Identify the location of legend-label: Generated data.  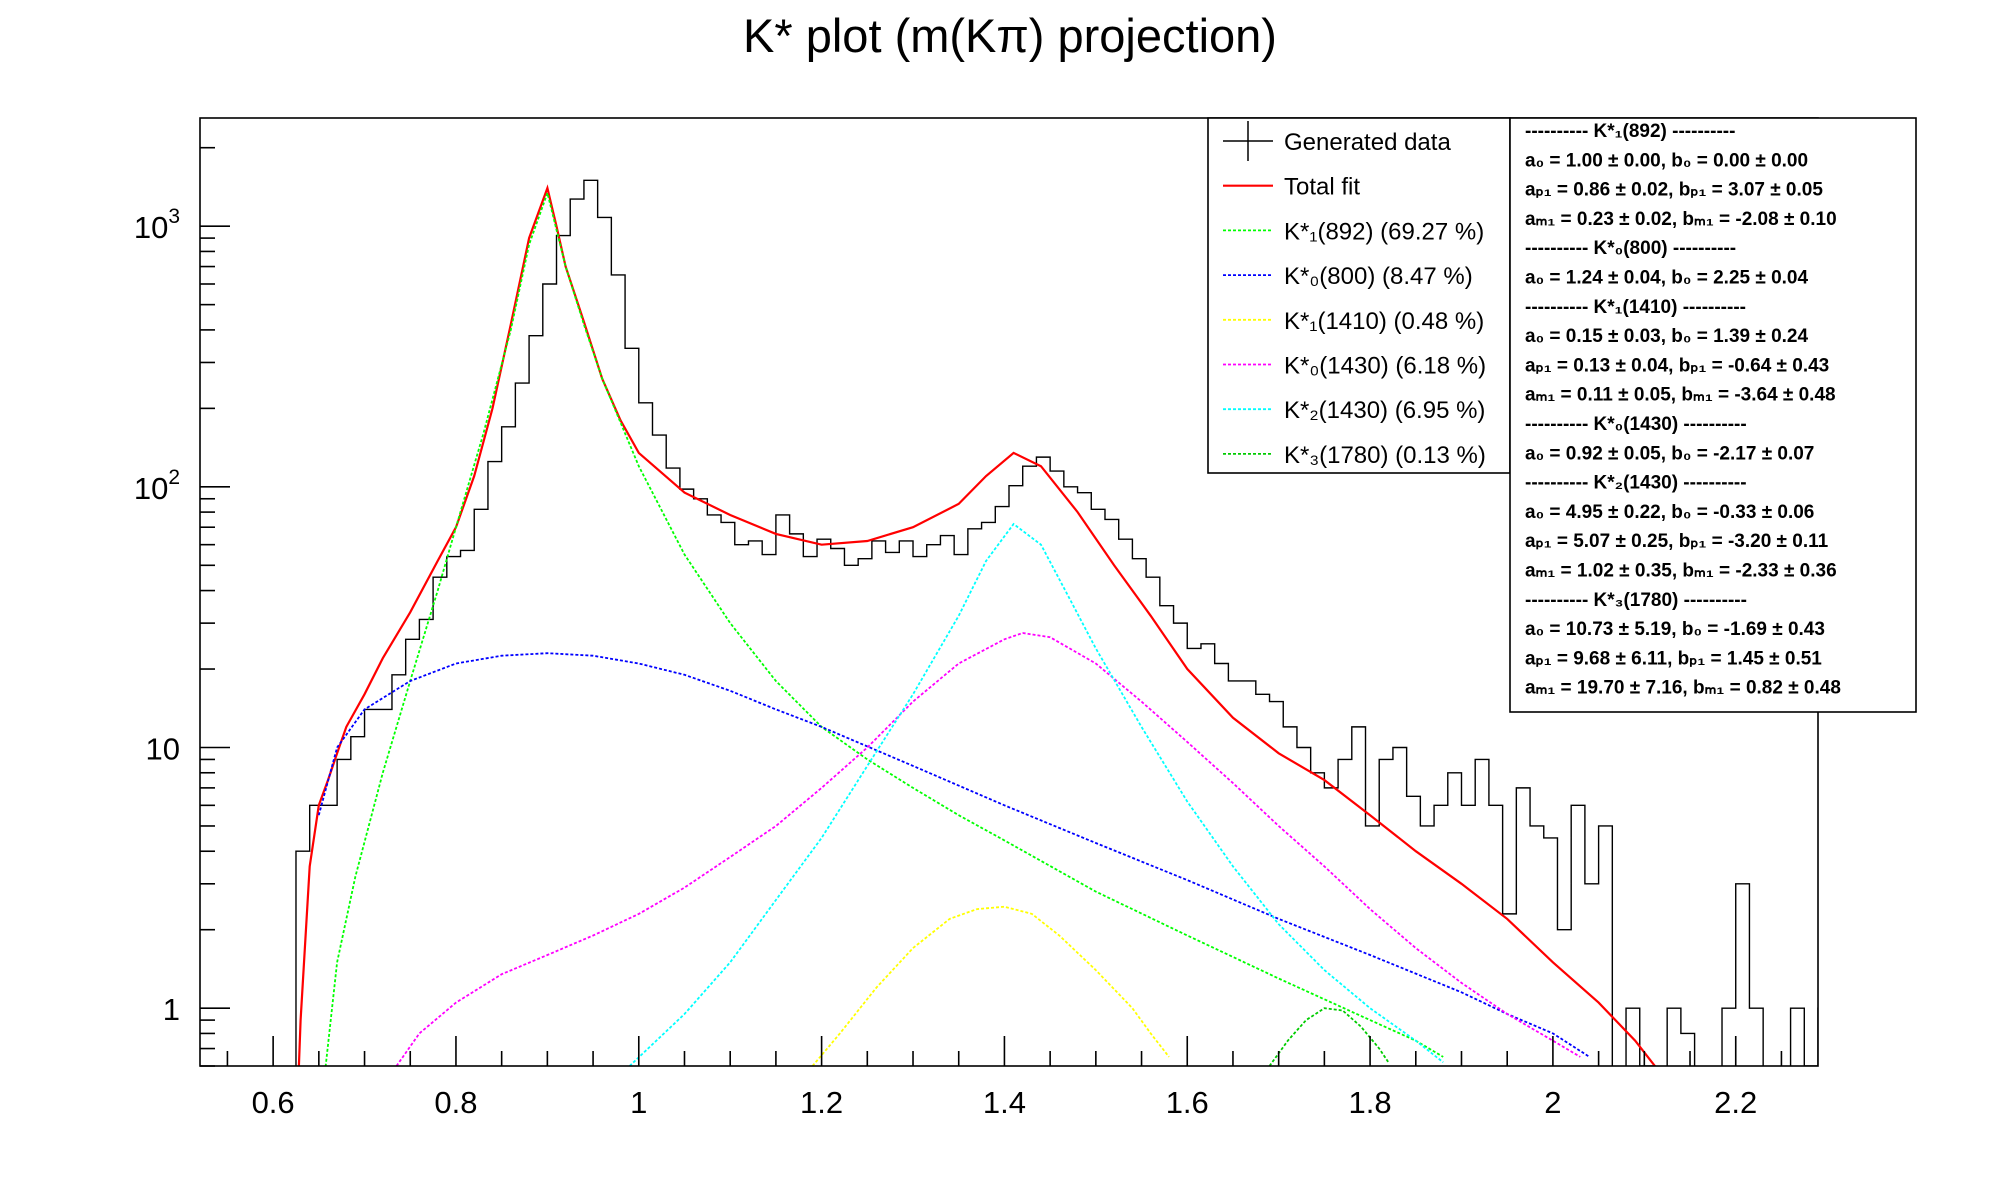
(1367, 142).